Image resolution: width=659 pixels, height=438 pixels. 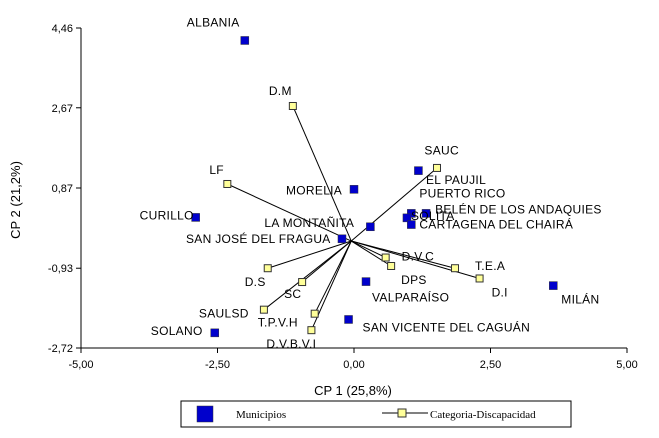 What do you see at coordinates (62, 109) in the screenshot?
I see `y-tick-label: 2,67` at bounding box center [62, 109].